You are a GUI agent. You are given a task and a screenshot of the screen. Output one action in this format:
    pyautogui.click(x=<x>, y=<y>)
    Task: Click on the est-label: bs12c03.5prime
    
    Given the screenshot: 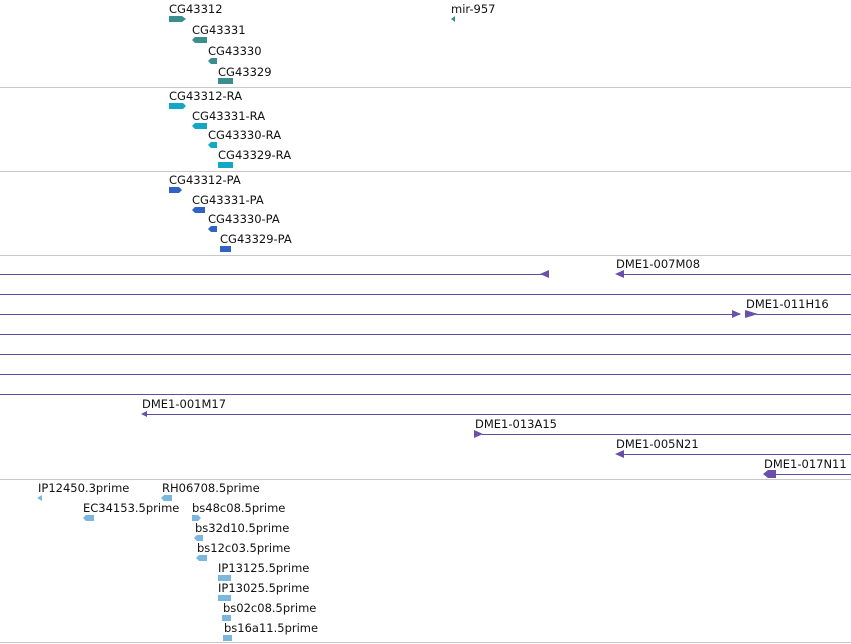 What is the action you would take?
    pyautogui.click(x=244, y=548)
    